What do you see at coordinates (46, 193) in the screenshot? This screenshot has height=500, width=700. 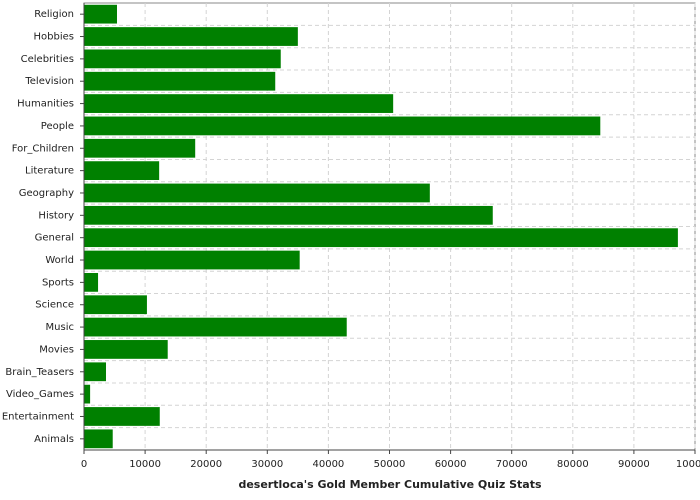 I see `y-tick-label: Geography` at bounding box center [46, 193].